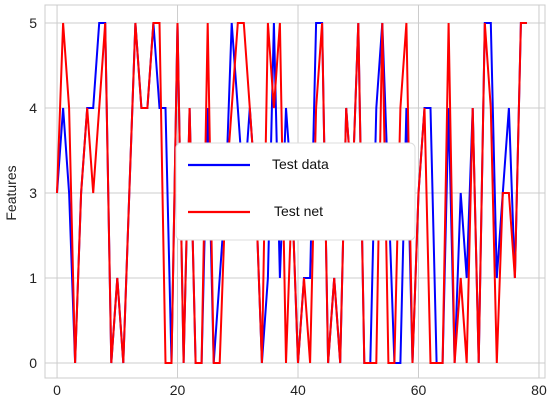  I want to click on x-tick-label: 20, so click(178, 390).